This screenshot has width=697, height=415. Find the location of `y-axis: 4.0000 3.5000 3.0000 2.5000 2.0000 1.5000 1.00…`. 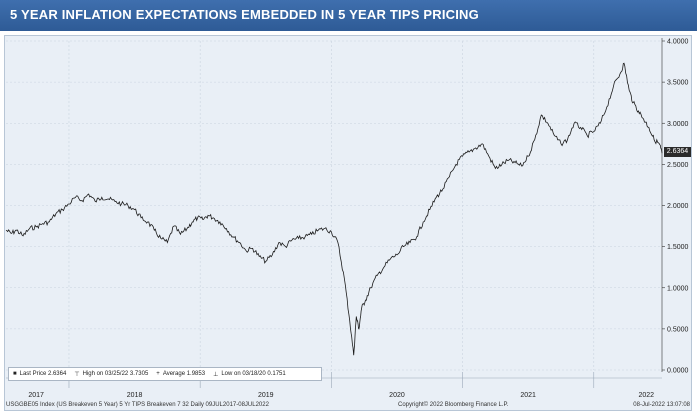

y-axis: 4.0000 3.5000 3.0000 2.5000 2.0000 1.5000 1.00… is located at coordinates (675, 206).